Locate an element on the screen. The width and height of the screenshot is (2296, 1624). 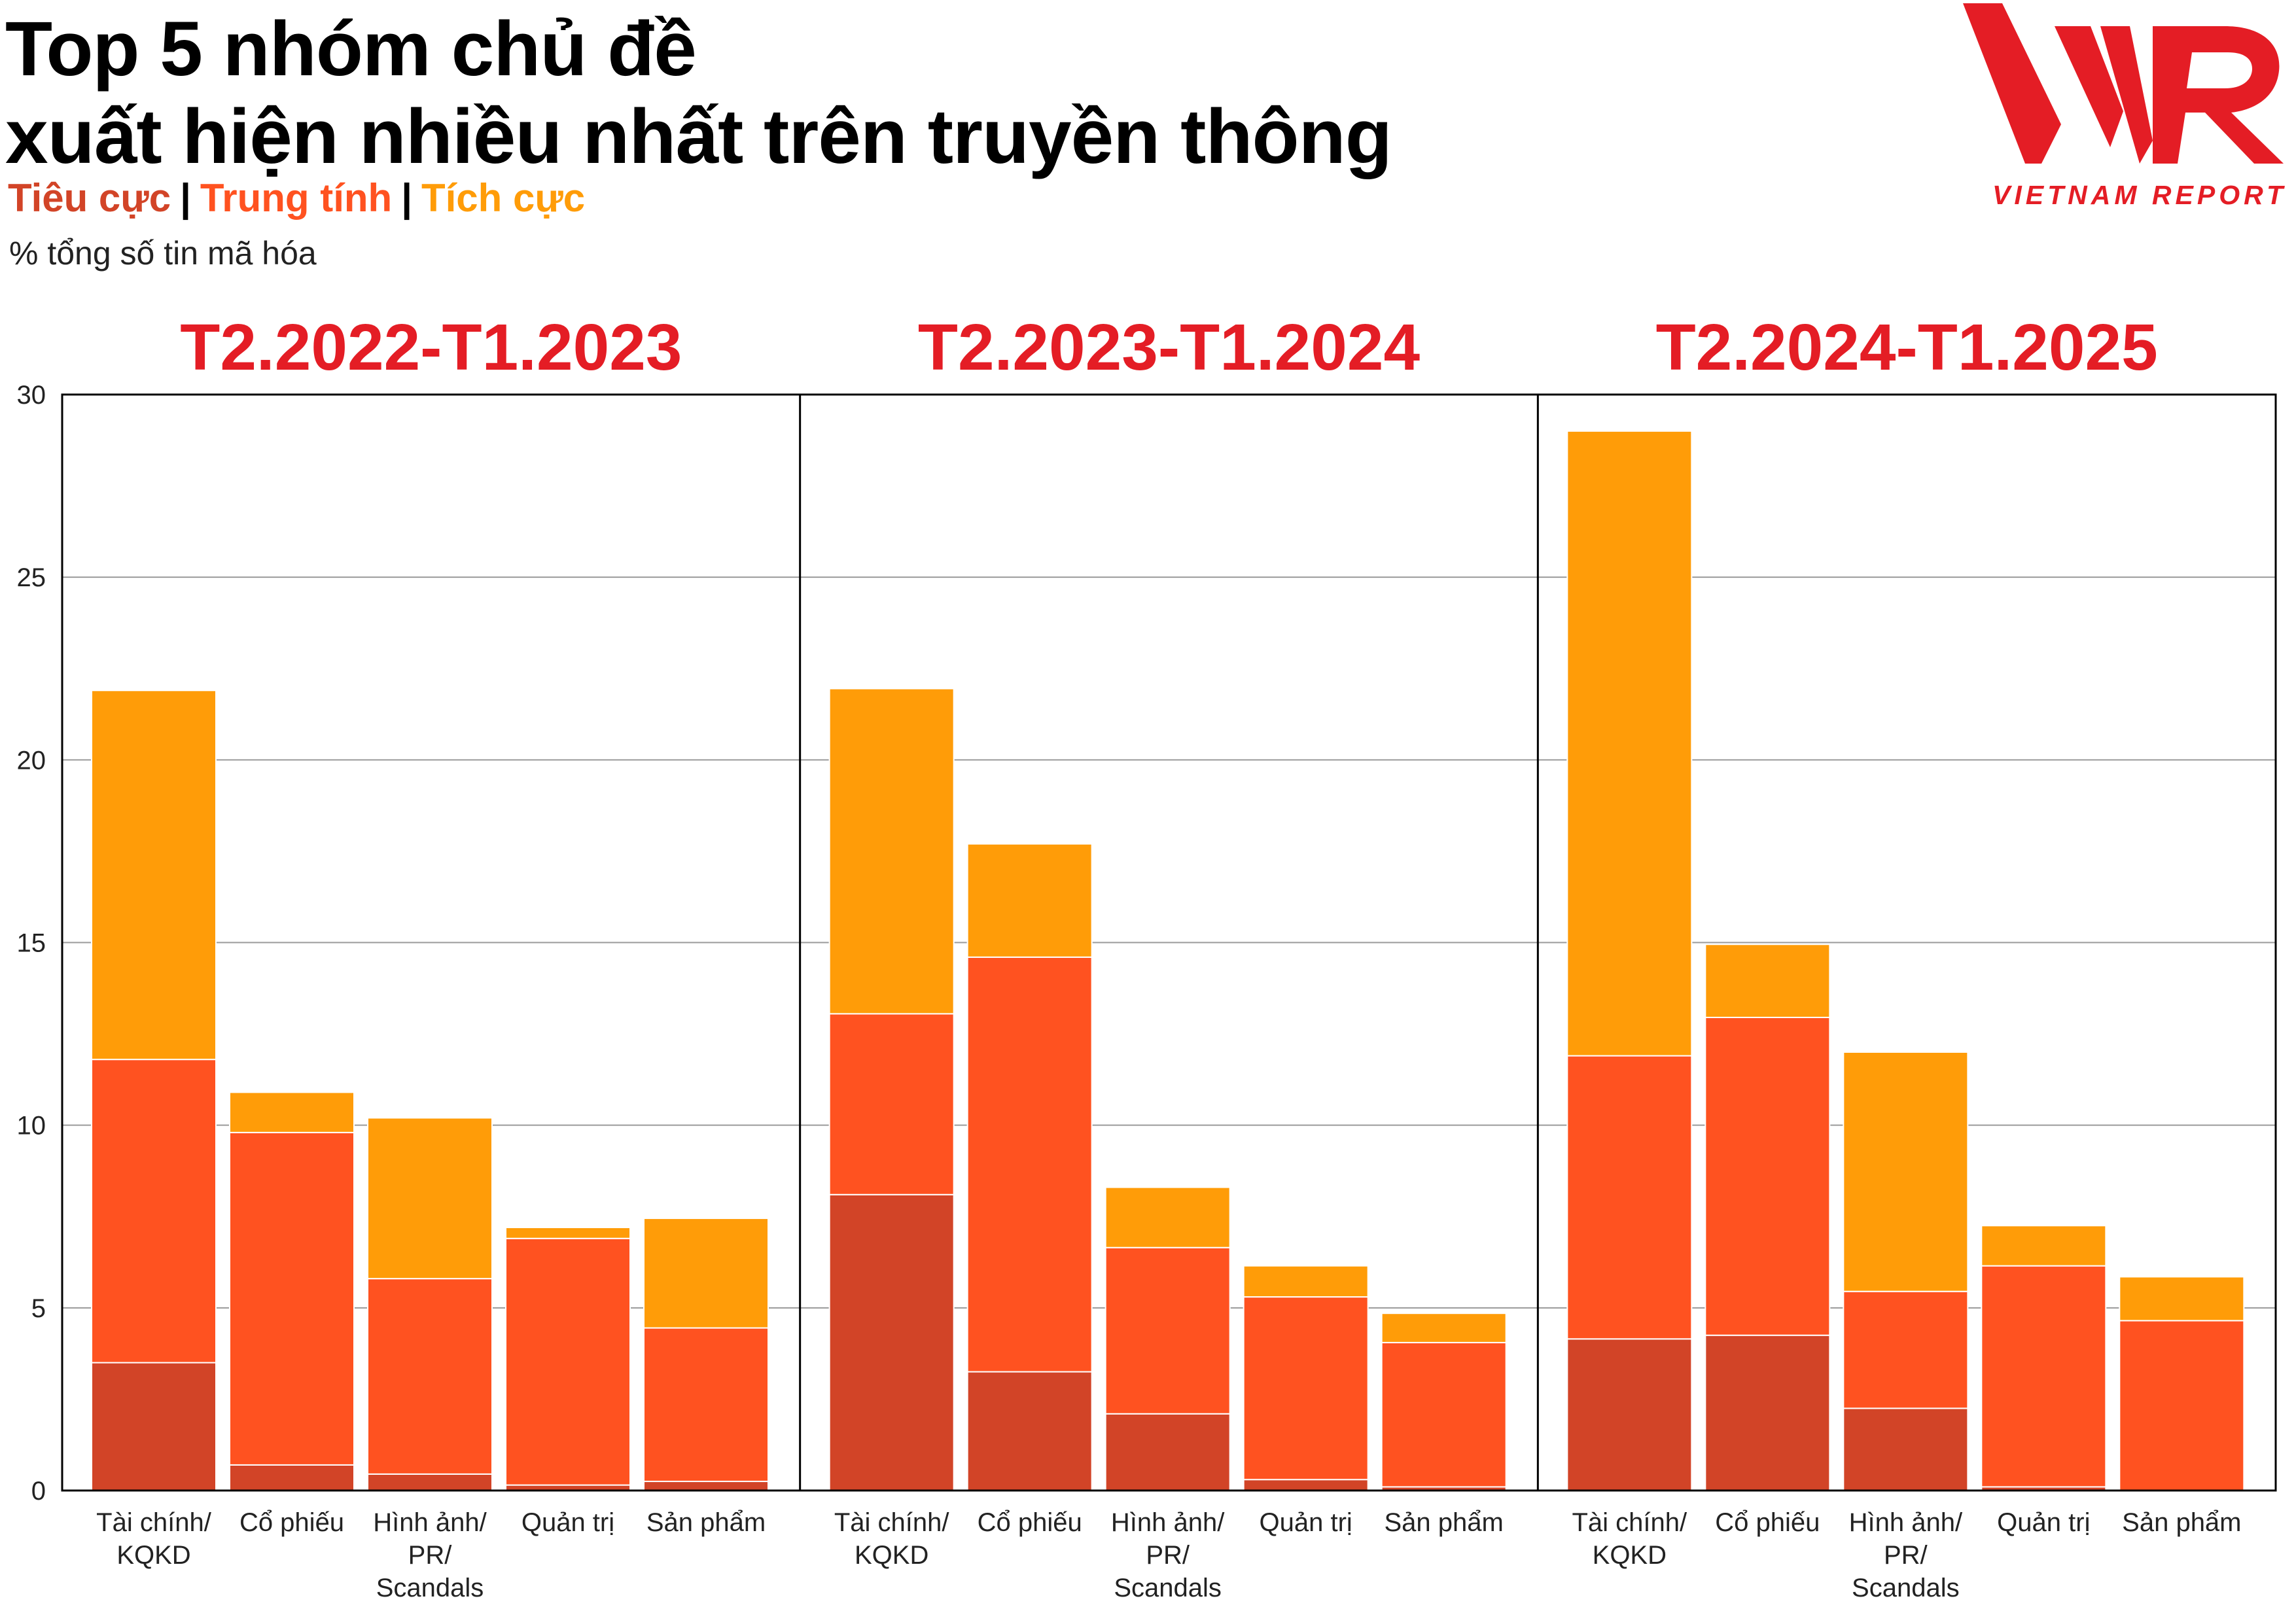
y-tick-label: 10 is located at coordinates (31, 1126).